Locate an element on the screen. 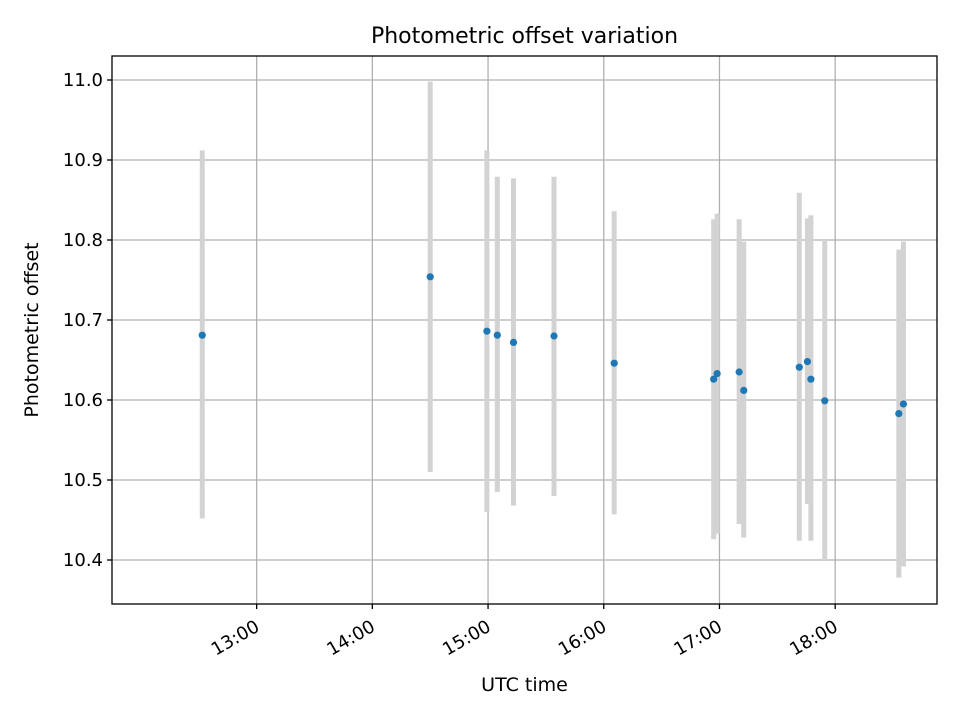 Image resolution: width=960 pixels, height=720 pixels. x-tick-label: 16:00 is located at coordinates (582, 638).